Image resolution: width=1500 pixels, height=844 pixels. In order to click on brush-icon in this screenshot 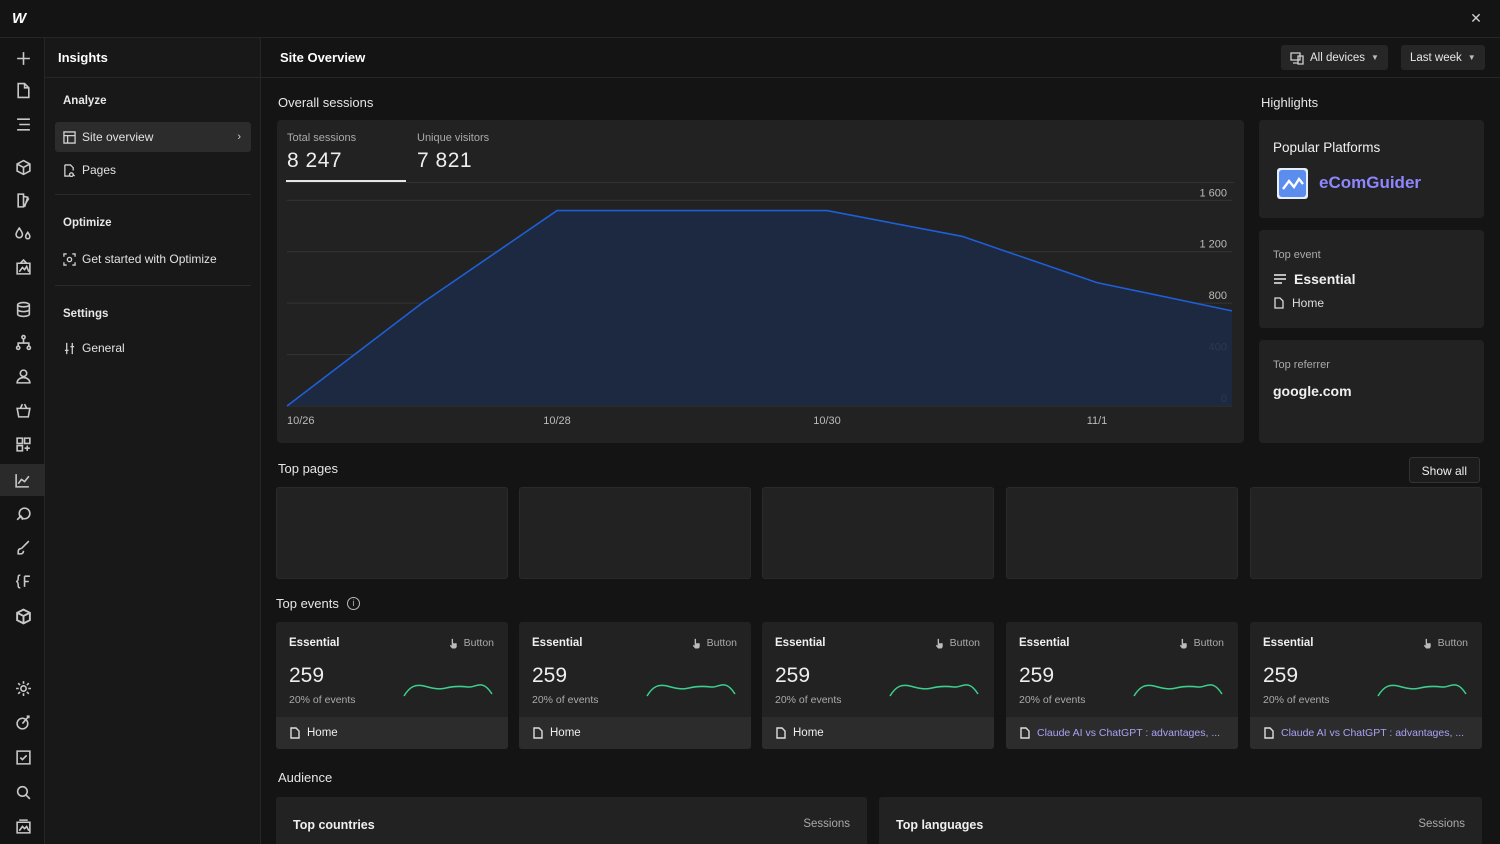, I will do `click(23, 547)`.